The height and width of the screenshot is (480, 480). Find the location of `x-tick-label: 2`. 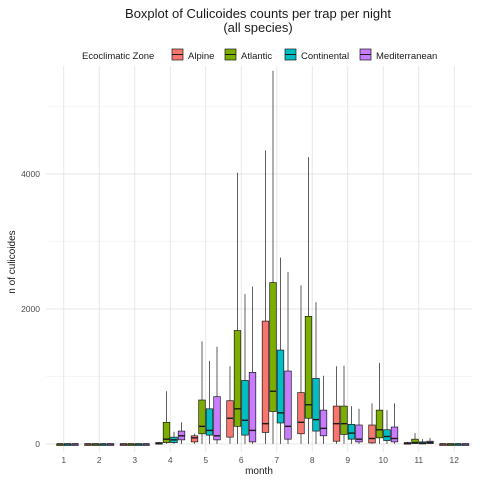

x-tick-label: 2 is located at coordinates (99, 460).